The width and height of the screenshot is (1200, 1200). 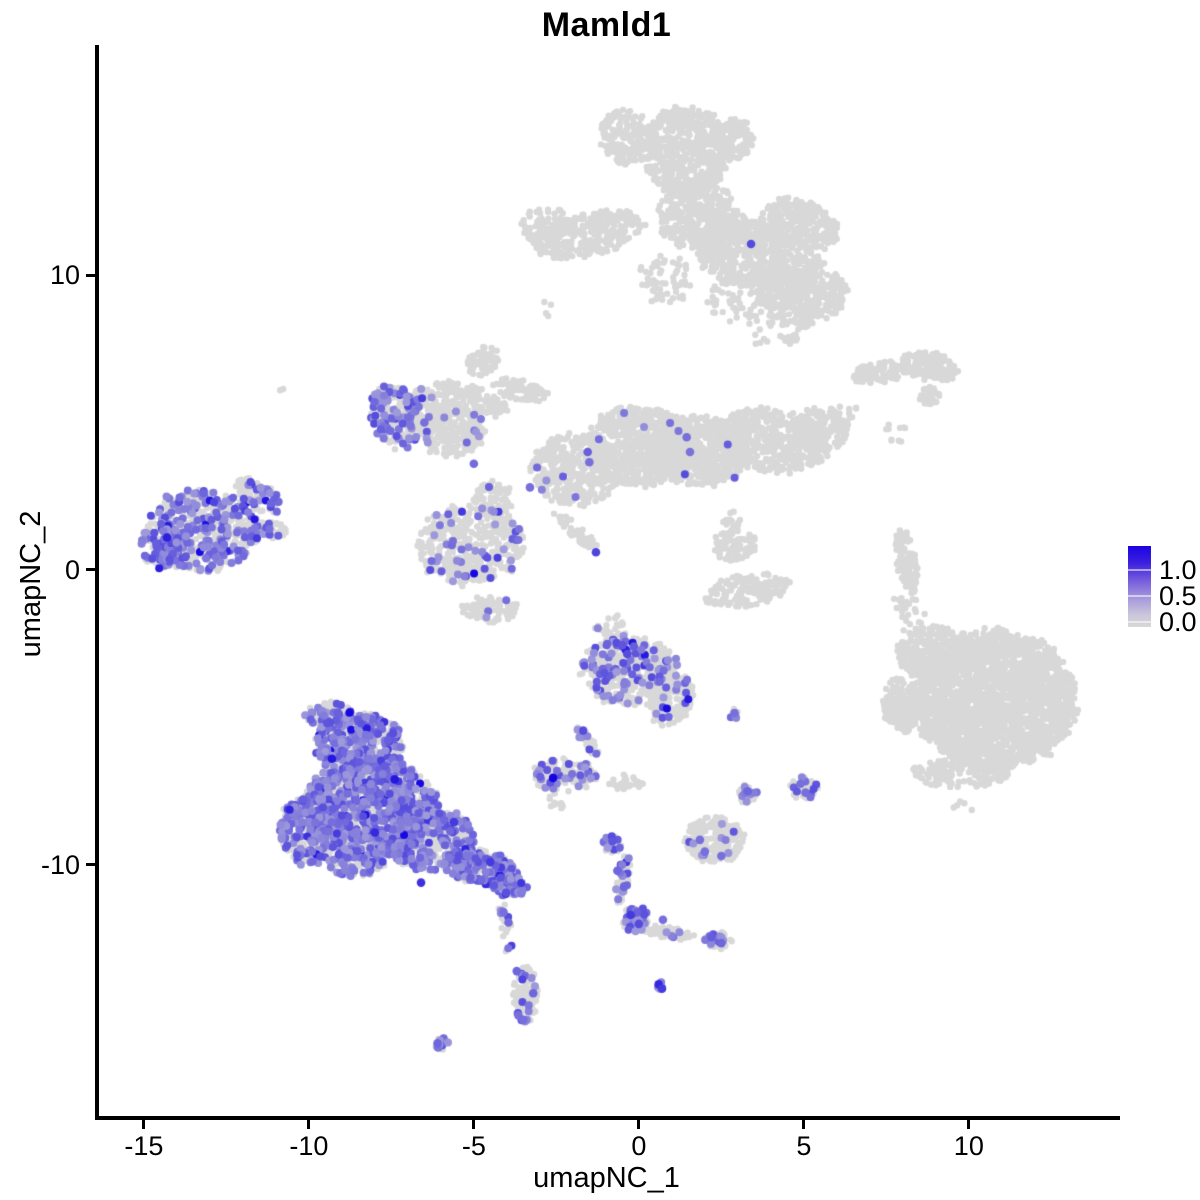 I want to click on x-tick-label: 0, so click(x=639, y=1146).